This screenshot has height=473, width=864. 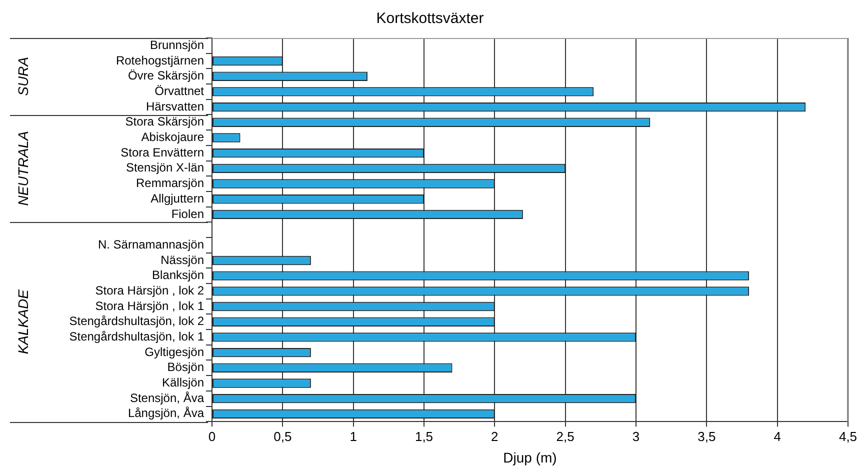 I want to click on chart-title: Kortskottsväxter, so click(x=430, y=19).